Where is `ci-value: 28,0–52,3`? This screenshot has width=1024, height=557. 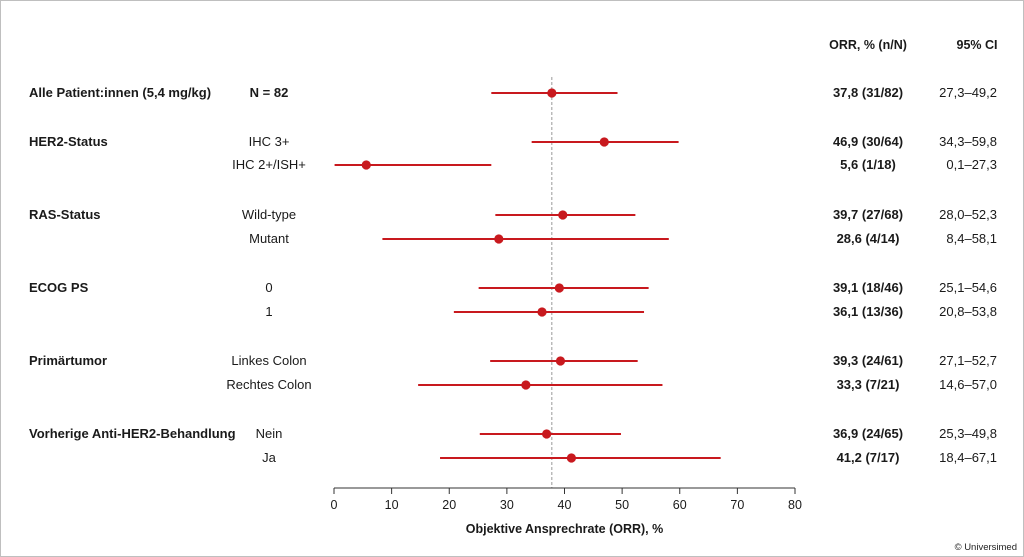
ci-value: 28,0–52,3 is located at coordinates (968, 214).